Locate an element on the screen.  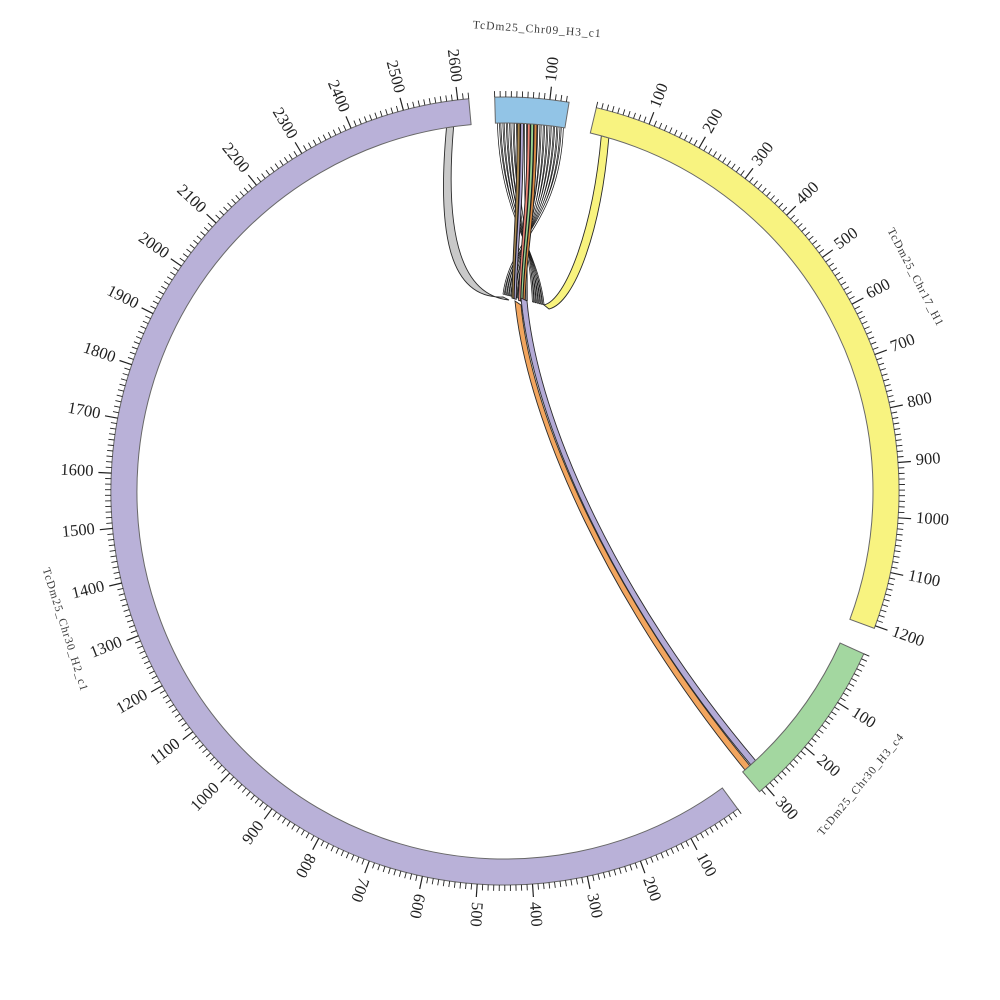
tick-label: 1800 is located at coordinates (99, 352).